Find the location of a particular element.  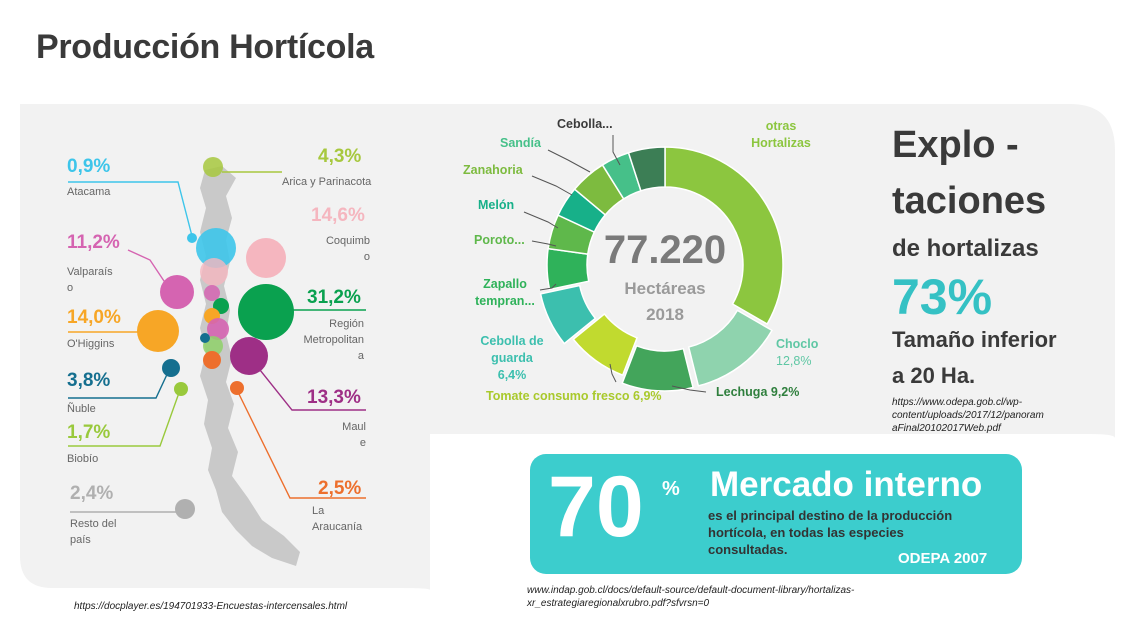

donut-chart is located at coordinates (661, 269).